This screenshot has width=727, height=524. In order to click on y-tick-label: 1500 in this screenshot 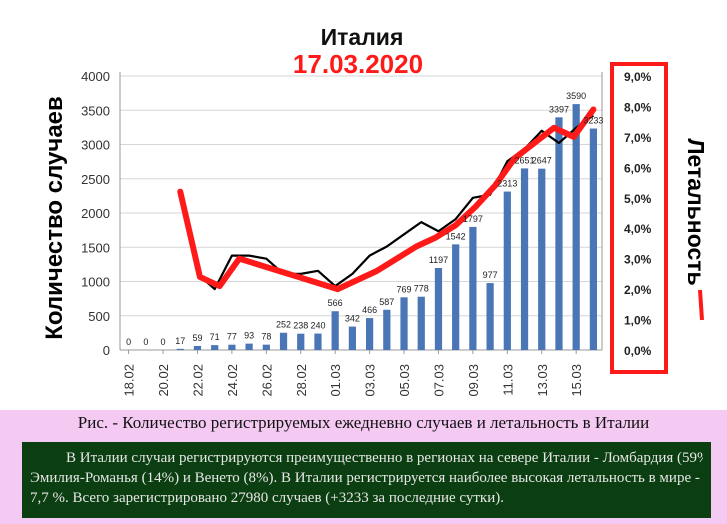, I will do `click(95, 247)`.